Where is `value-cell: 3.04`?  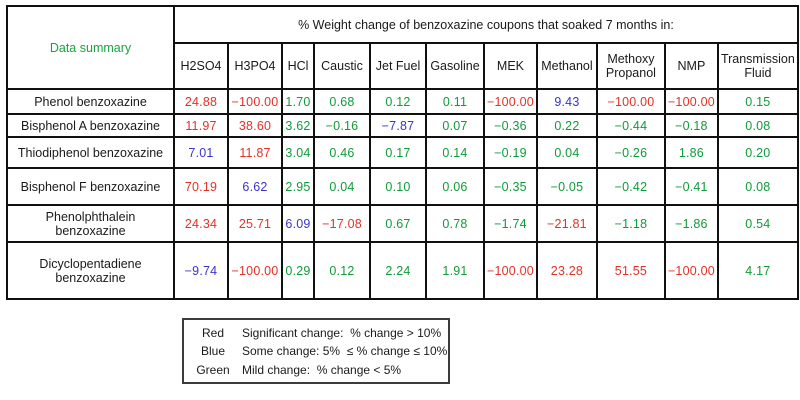 value-cell: 3.04 is located at coordinates (298, 152).